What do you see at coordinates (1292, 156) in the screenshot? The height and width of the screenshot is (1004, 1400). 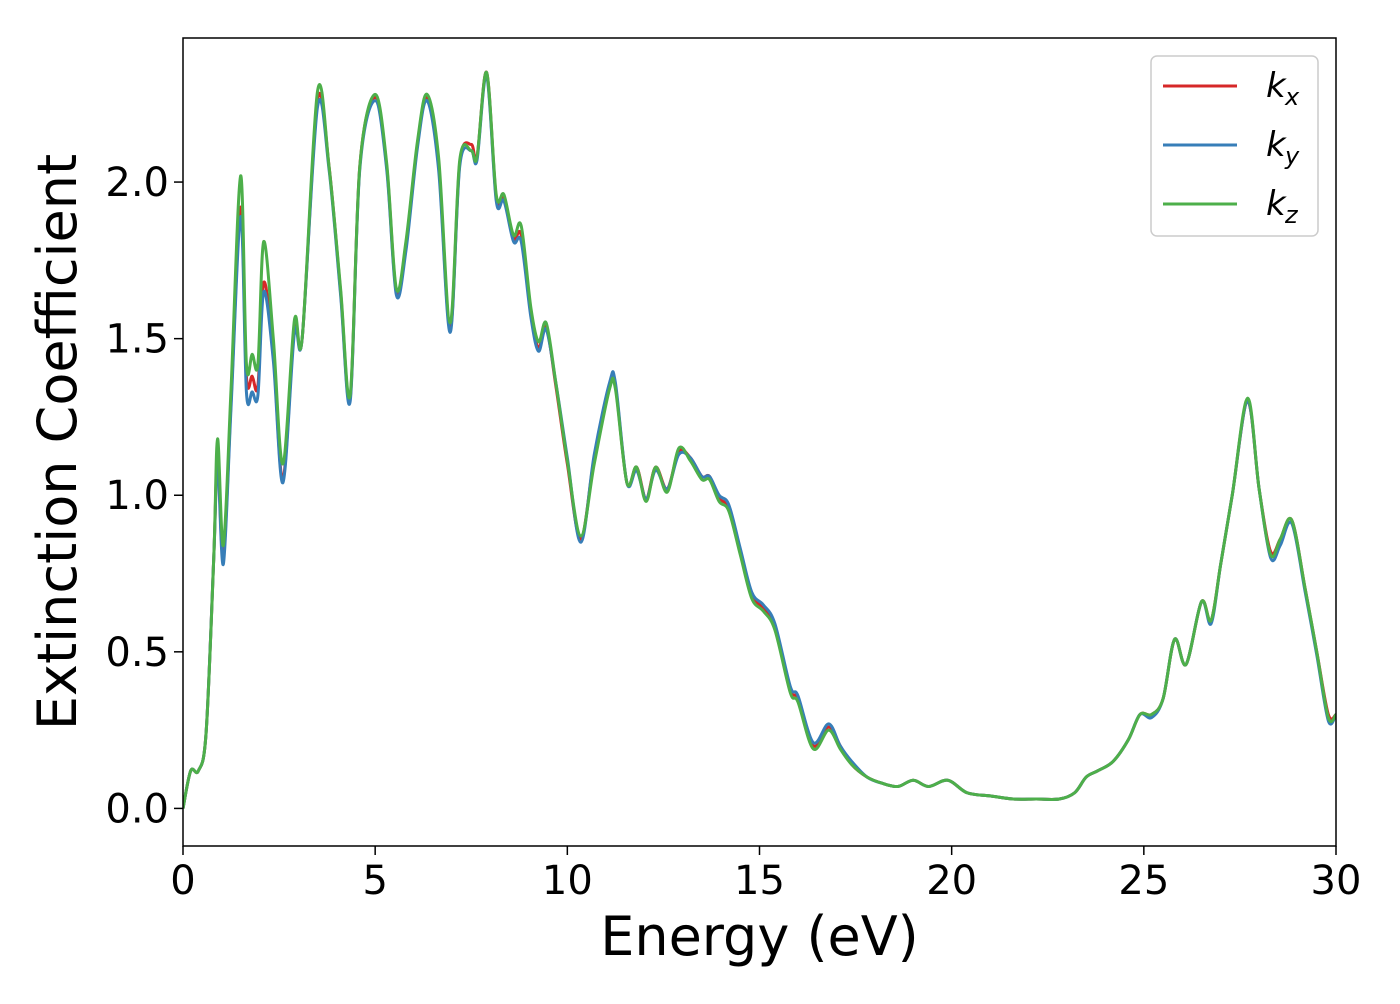 I see `legend-label-subscript: y` at bounding box center [1292, 156].